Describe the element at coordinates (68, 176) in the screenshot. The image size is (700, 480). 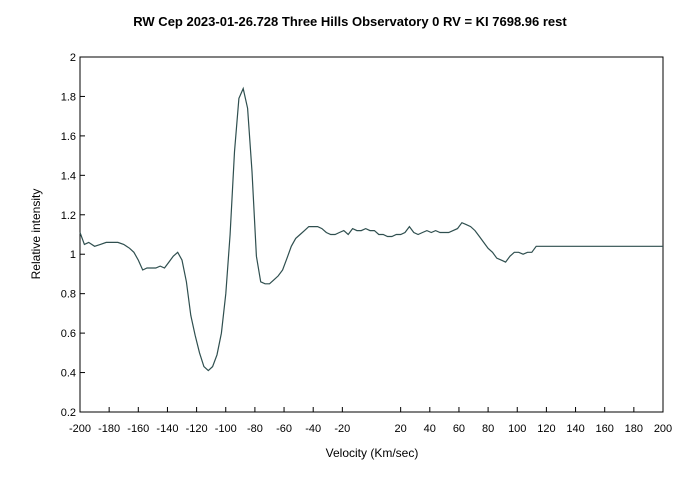
I see `y-tick-label: 1.4` at that location.